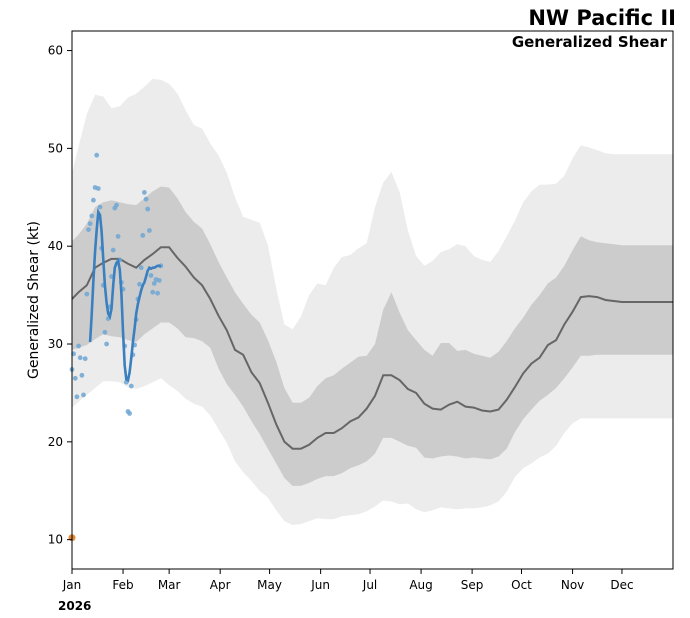 Image resolution: width=690 pixels, height=618 pixels. I want to click on x-tick-label: Mar, so click(169, 585).